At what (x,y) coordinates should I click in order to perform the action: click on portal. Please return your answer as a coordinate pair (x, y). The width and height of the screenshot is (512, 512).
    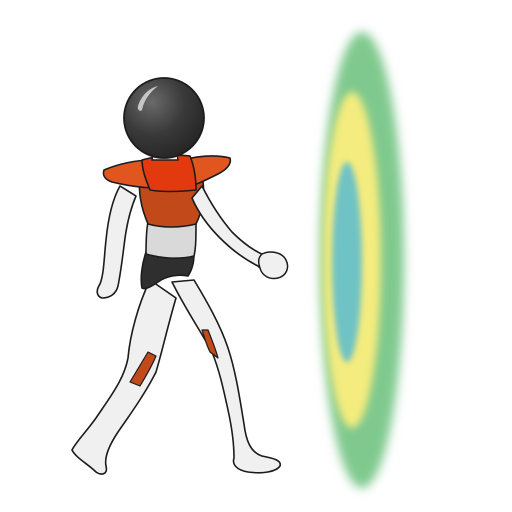
    Looking at the image, I should click on (362, 260).